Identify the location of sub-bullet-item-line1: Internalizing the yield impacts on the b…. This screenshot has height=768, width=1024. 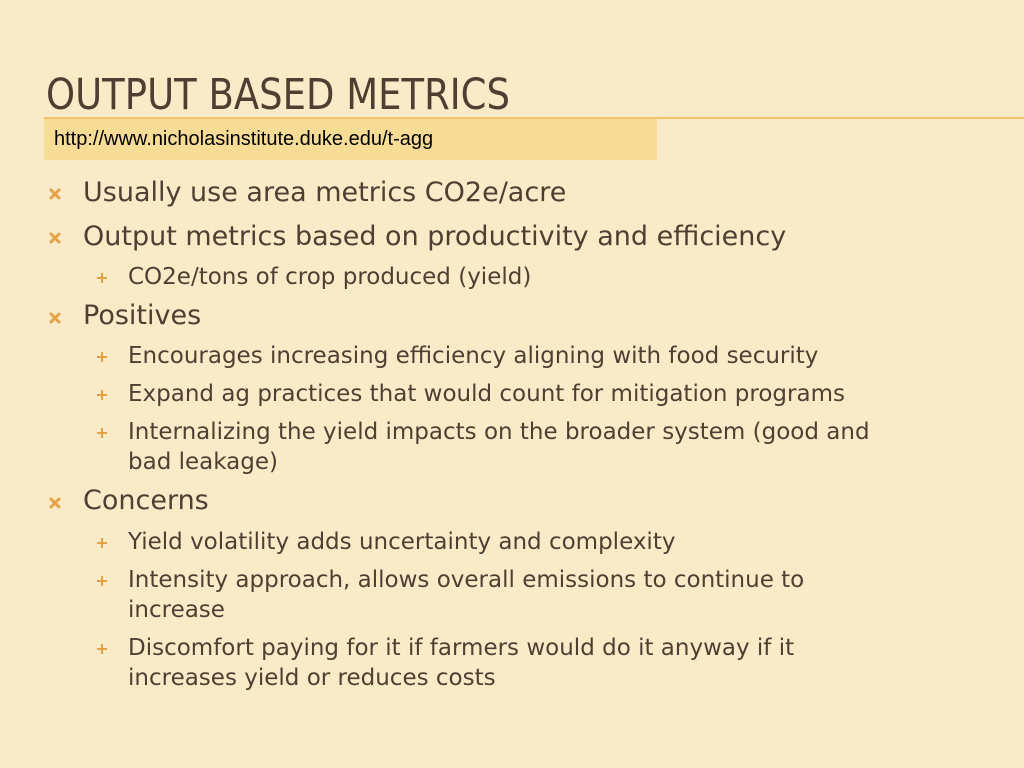
(499, 432).